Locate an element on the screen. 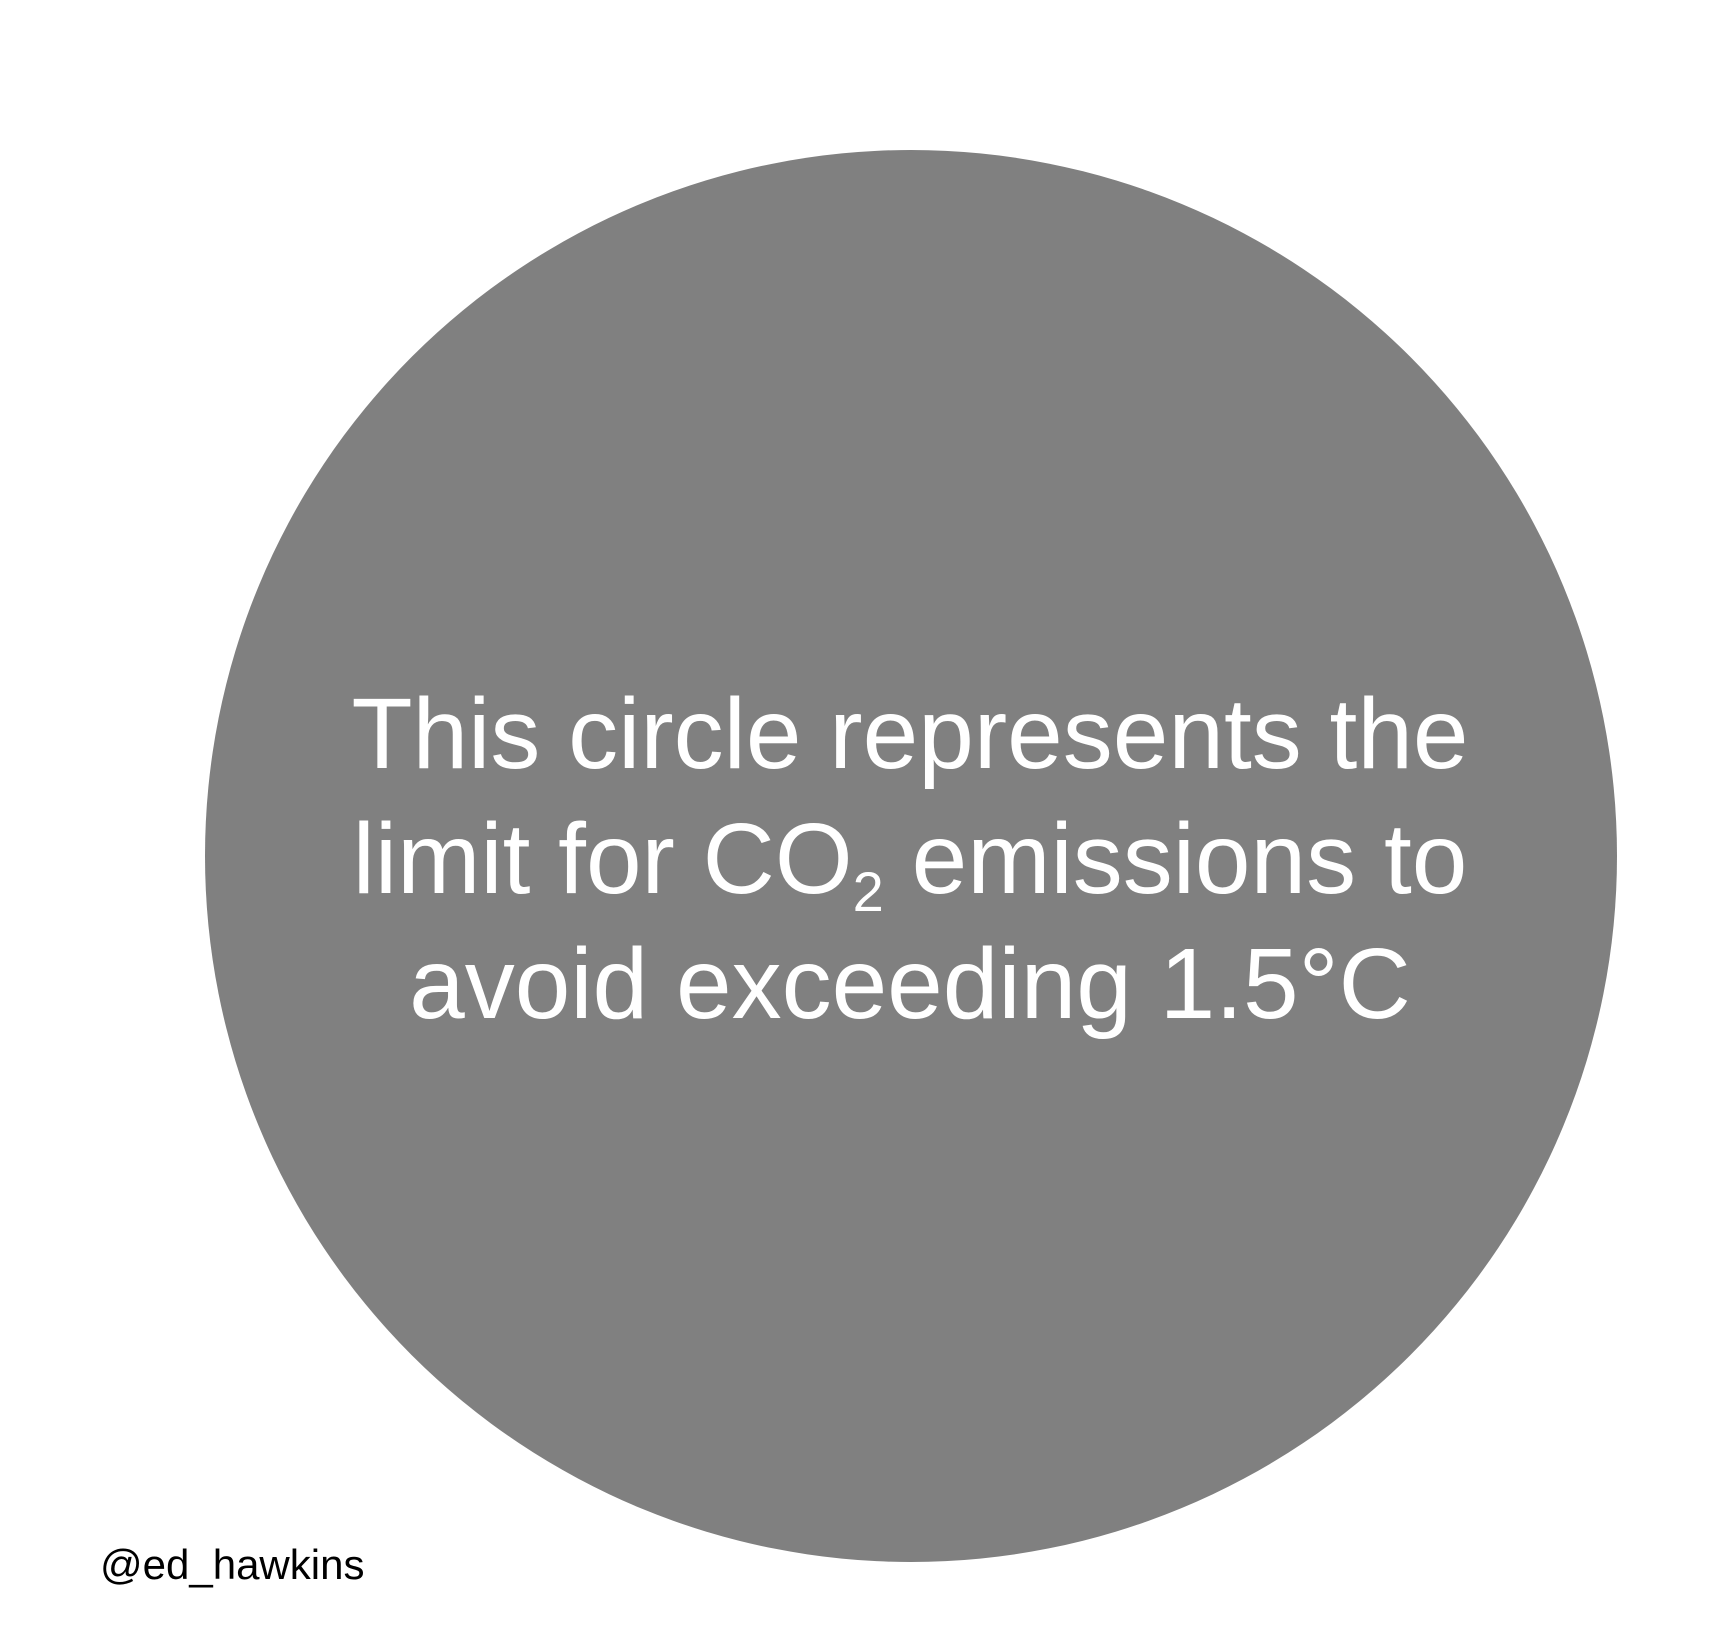 The width and height of the screenshot is (1734, 1650). co2-subscript: 2 is located at coordinates (868, 891).